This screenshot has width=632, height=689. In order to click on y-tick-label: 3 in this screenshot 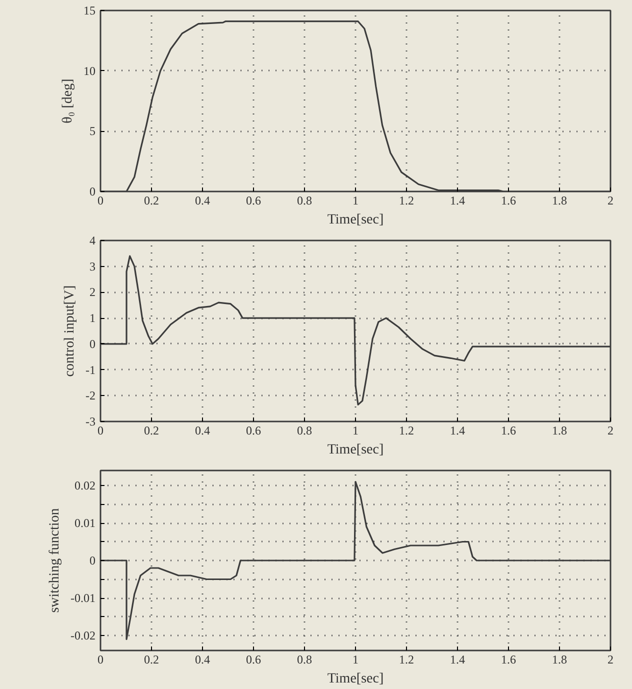, I will do `click(93, 266)`.